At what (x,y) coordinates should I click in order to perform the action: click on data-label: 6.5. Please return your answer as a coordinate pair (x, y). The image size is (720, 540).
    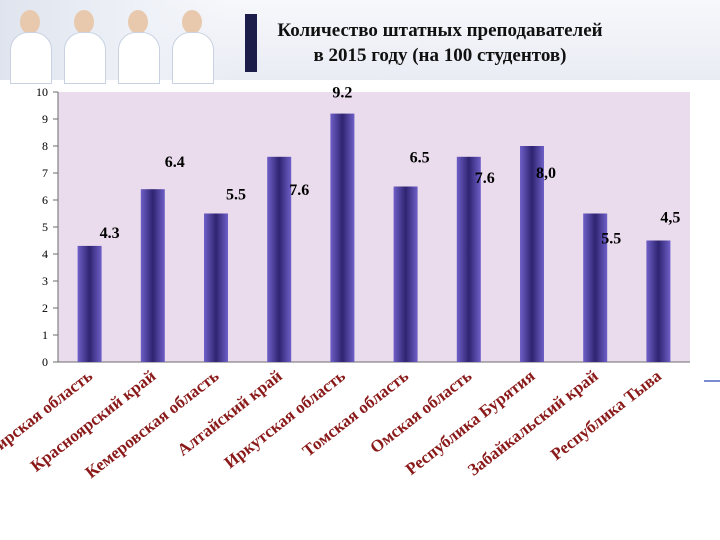
    Looking at the image, I should click on (420, 158).